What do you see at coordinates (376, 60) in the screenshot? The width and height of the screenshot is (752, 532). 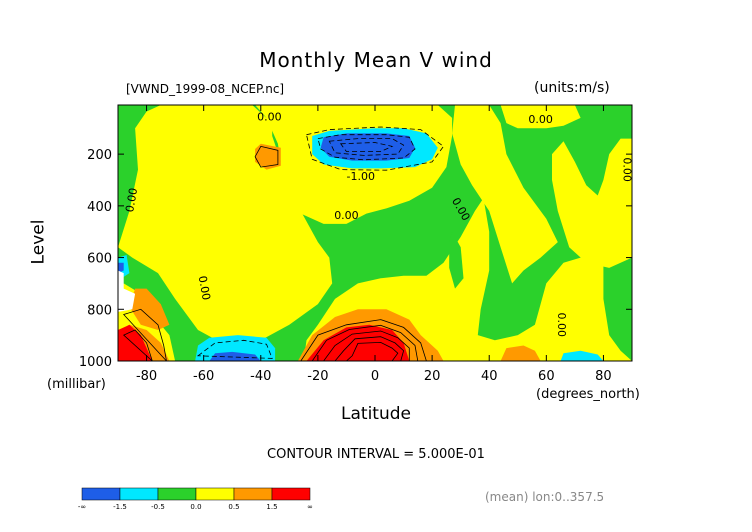 I see `chart-title: Monthly Mean V wind` at bounding box center [376, 60].